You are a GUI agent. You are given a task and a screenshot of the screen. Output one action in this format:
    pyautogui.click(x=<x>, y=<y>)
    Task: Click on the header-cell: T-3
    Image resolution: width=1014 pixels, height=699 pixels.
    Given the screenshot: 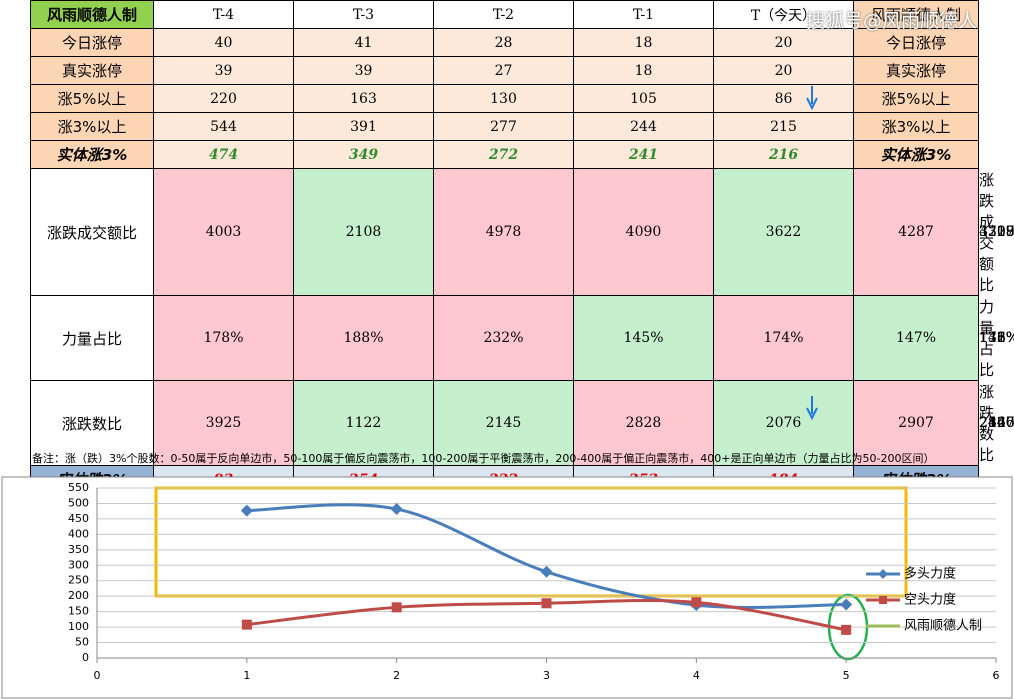 What is the action you would take?
    pyautogui.click(x=363, y=14)
    